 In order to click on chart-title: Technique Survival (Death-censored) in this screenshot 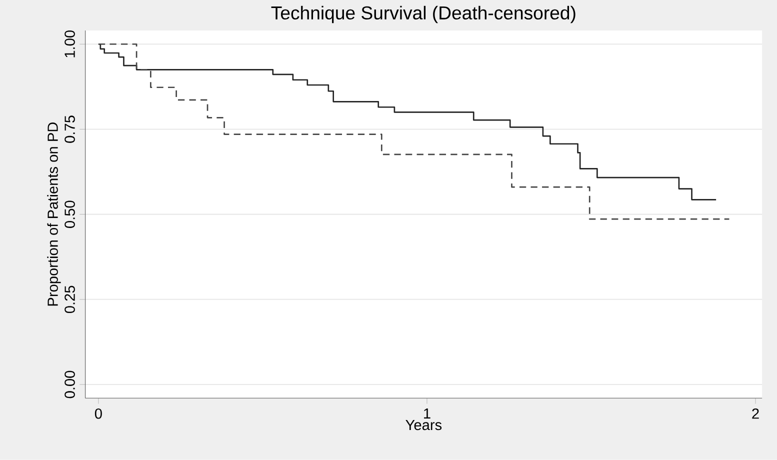, I will do `click(423, 15)`.